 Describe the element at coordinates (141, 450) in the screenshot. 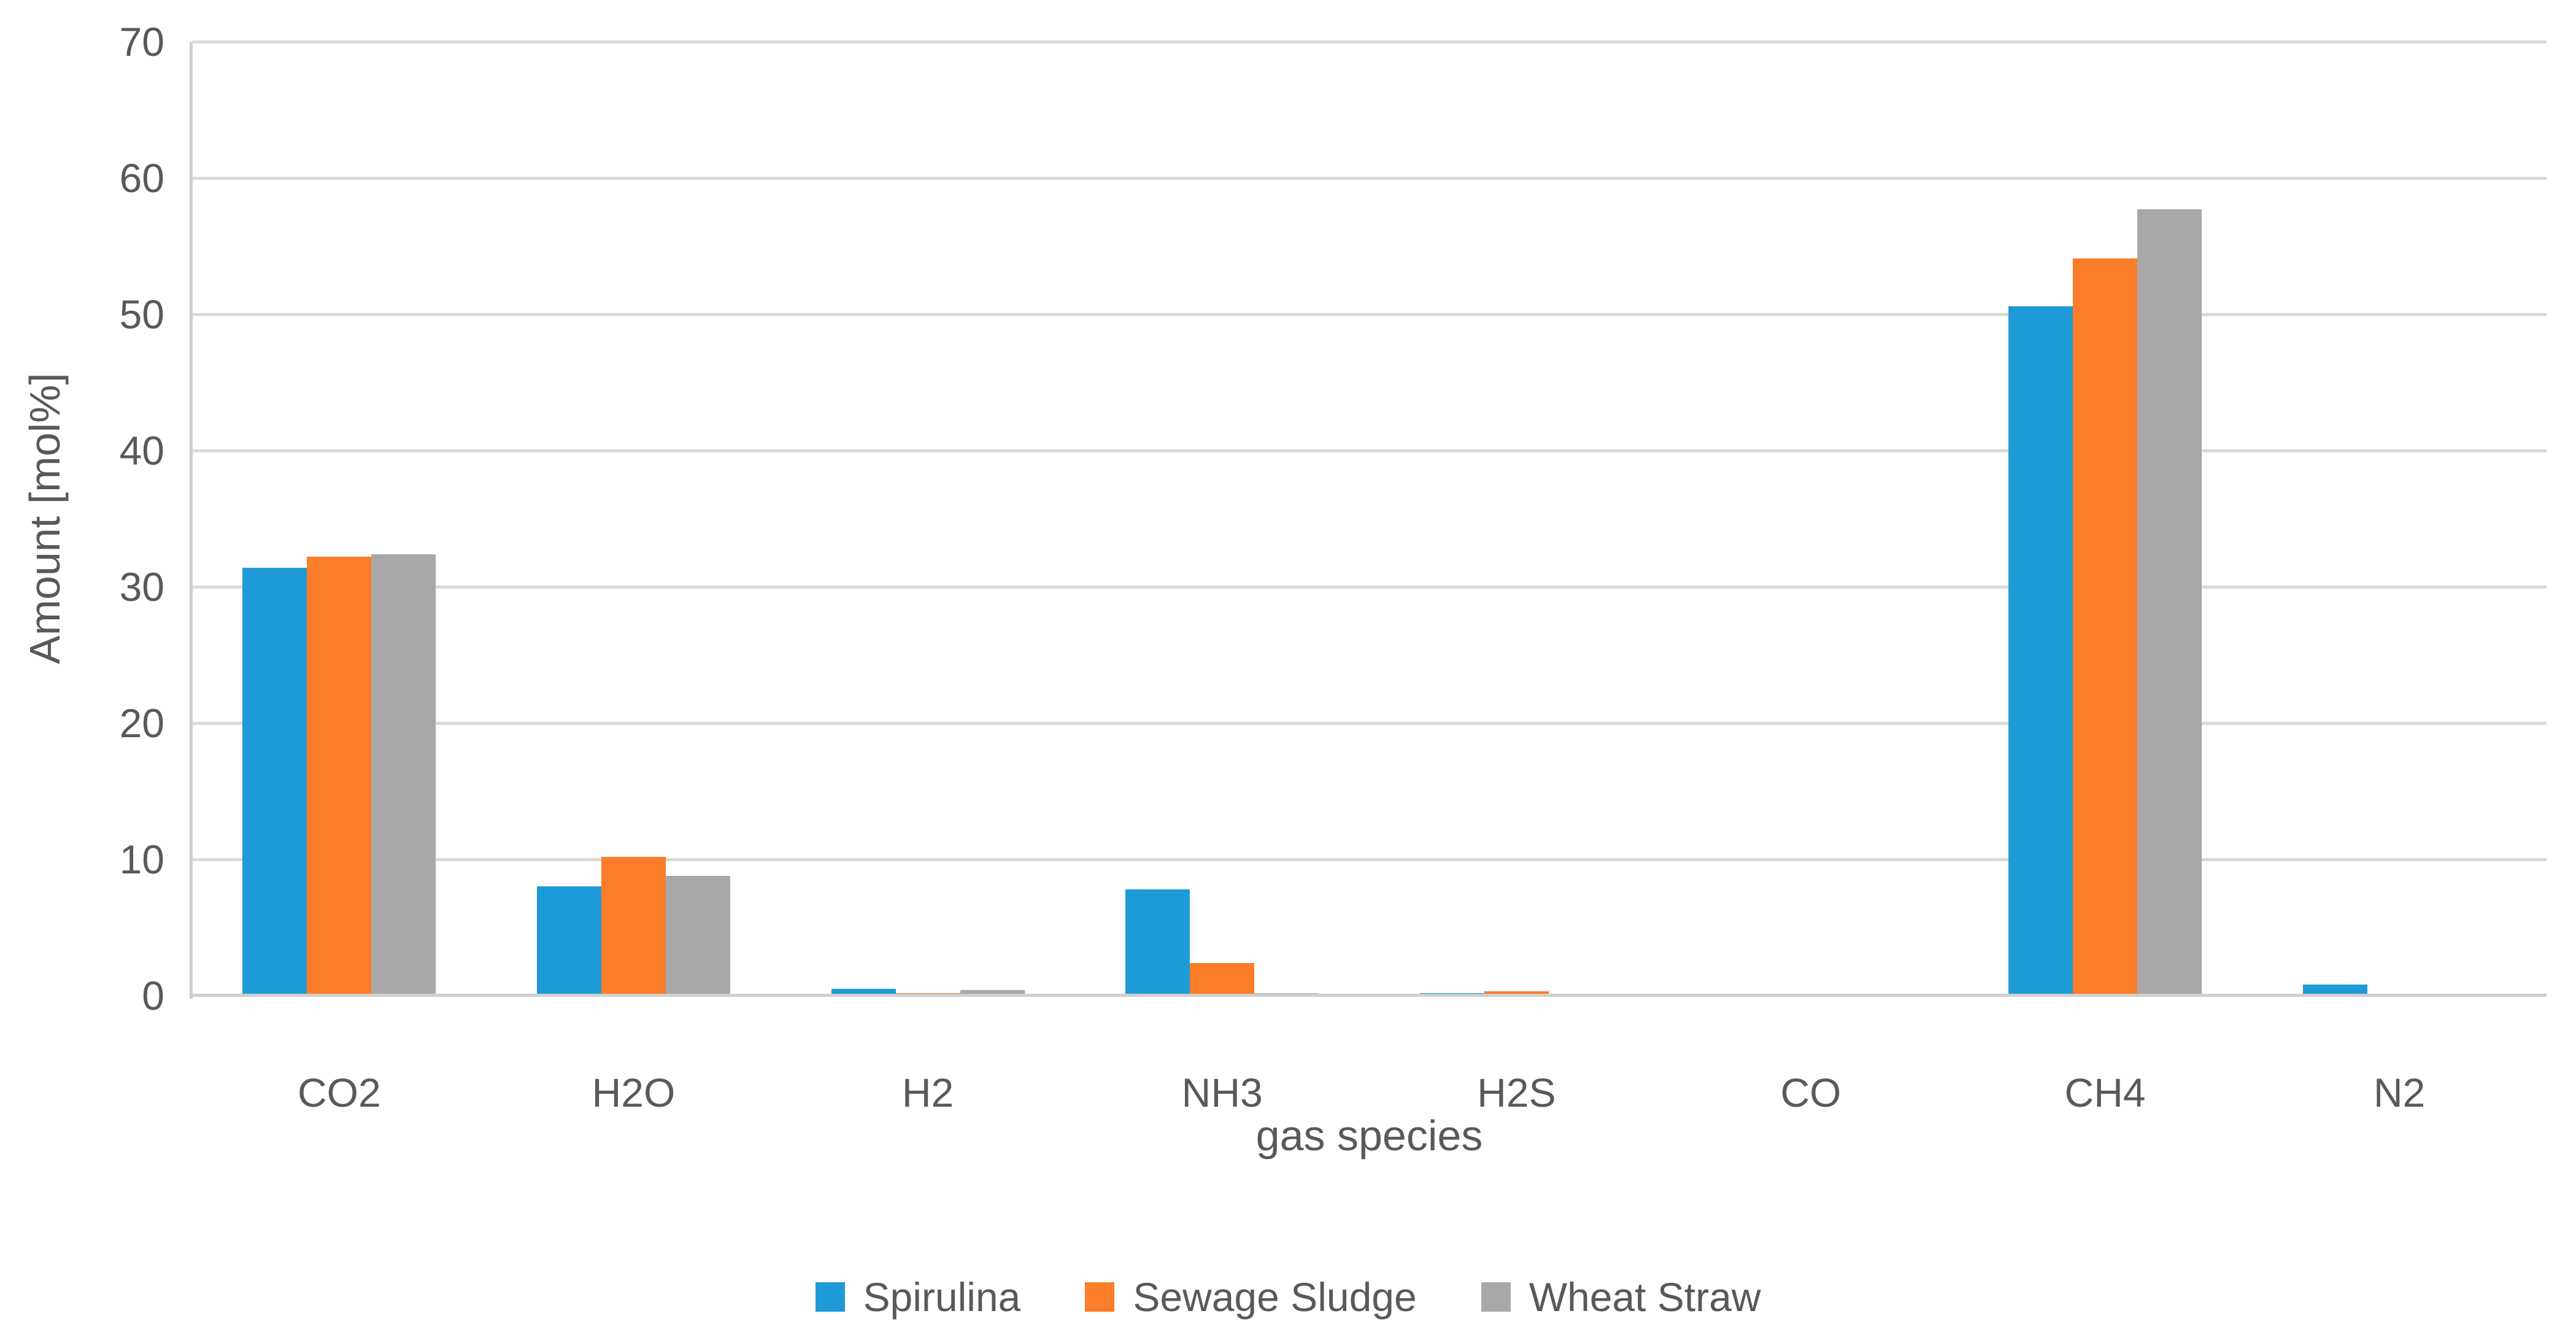

I see `y-tick-label-40: 40` at that location.